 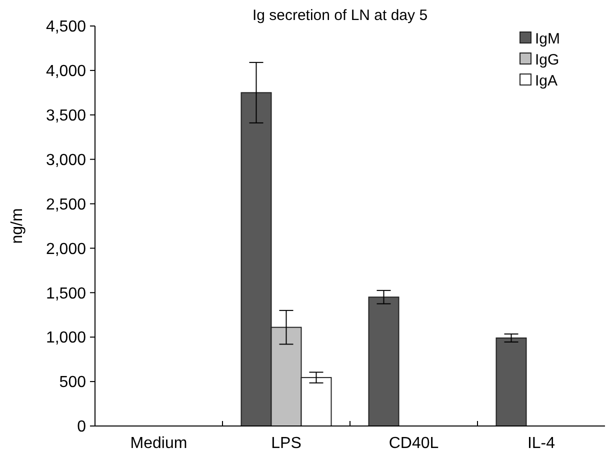 I want to click on legend-label: IgG, so click(x=547, y=59).